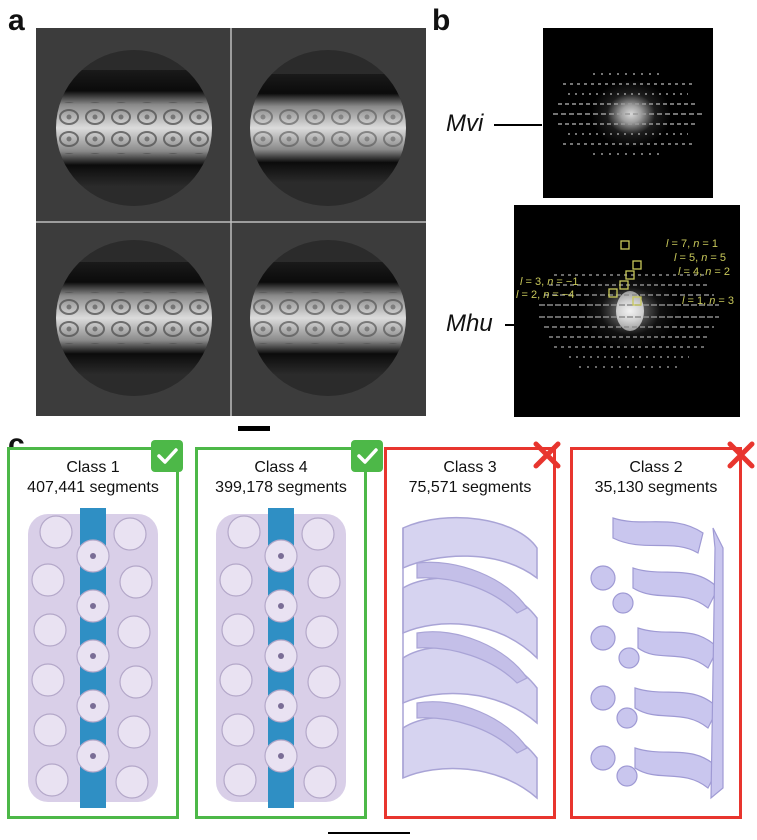 The width and height of the screenshot is (757, 840). I want to click on class-card-2: Class 4 399,178 segments, so click(281, 633).